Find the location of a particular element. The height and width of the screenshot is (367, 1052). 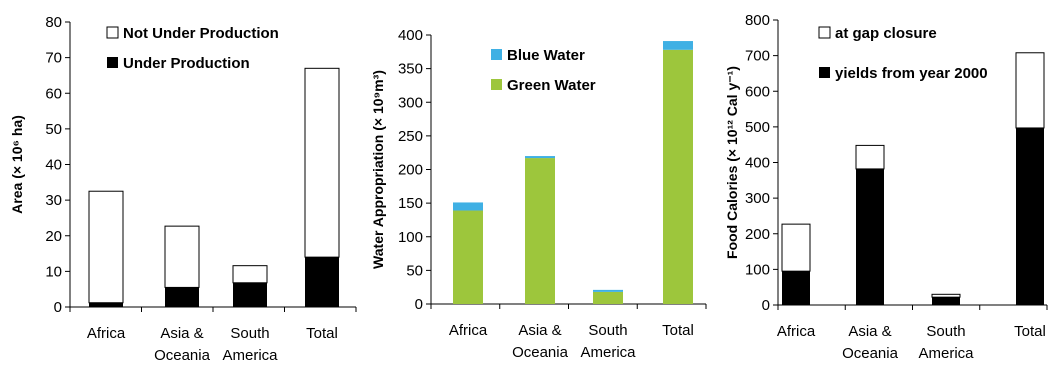

legend-label: at gap closure is located at coordinates (886, 33).